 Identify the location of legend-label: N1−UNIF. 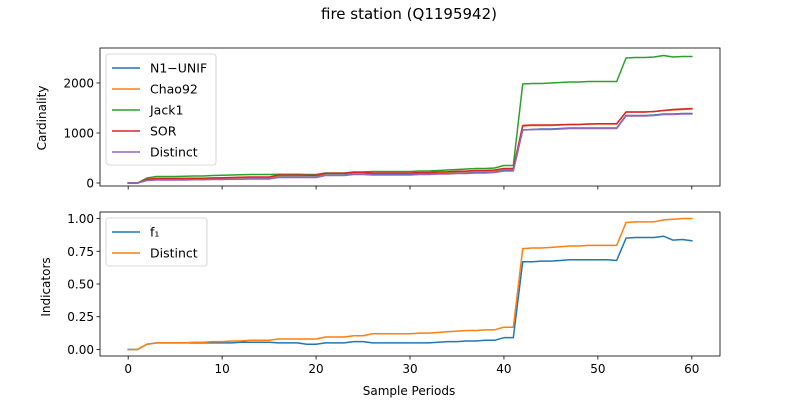
(178, 68).